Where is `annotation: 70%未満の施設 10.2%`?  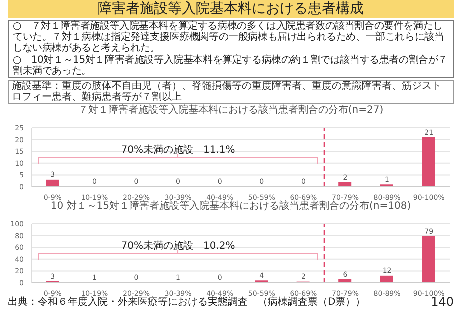 annotation: 70%未満の施設 10.2% is located at coordinates (178, 246).